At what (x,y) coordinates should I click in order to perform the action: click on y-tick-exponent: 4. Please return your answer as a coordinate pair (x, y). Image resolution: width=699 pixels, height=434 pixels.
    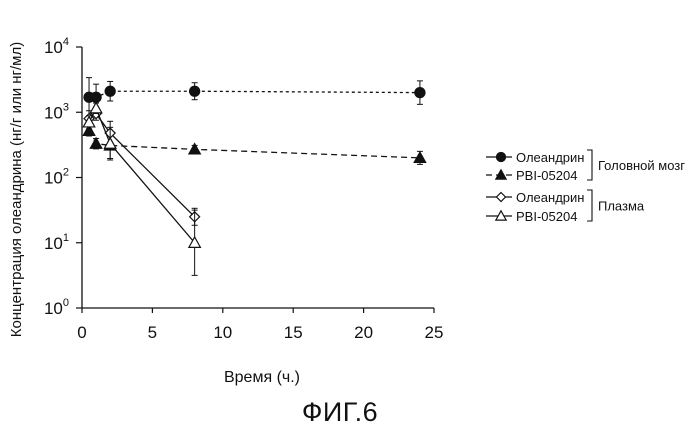
    Looking at the image, I should click on (66, 42).